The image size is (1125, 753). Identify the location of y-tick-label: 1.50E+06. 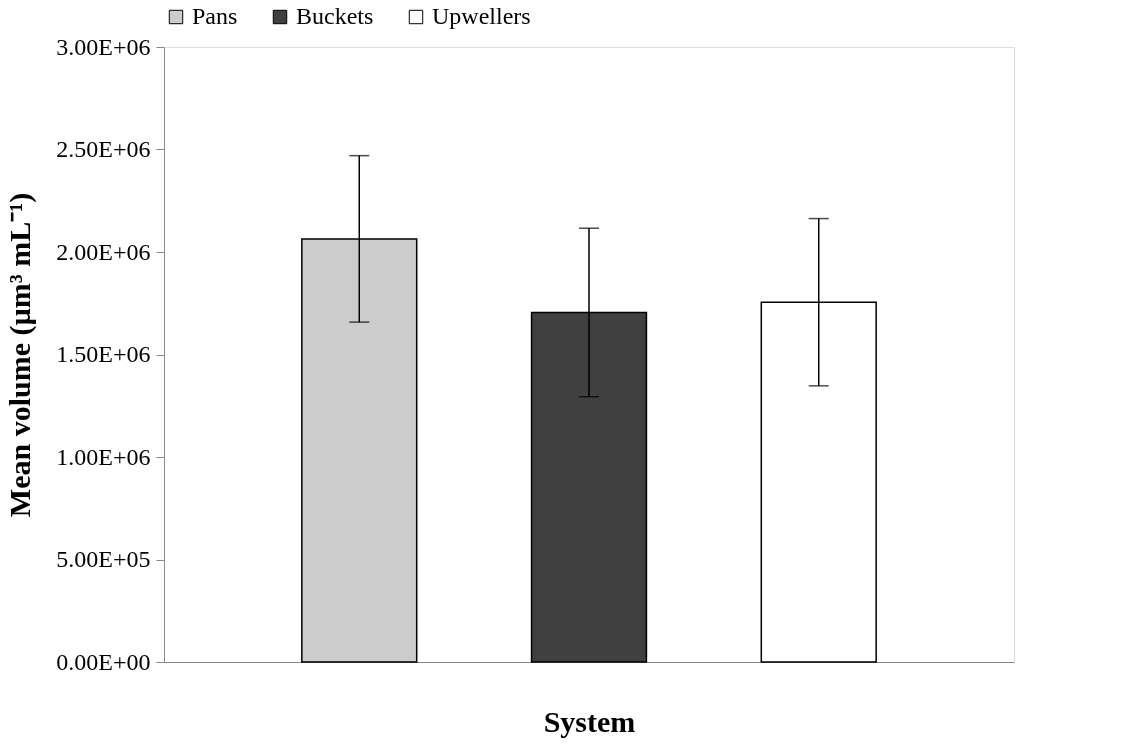
(103, 354).